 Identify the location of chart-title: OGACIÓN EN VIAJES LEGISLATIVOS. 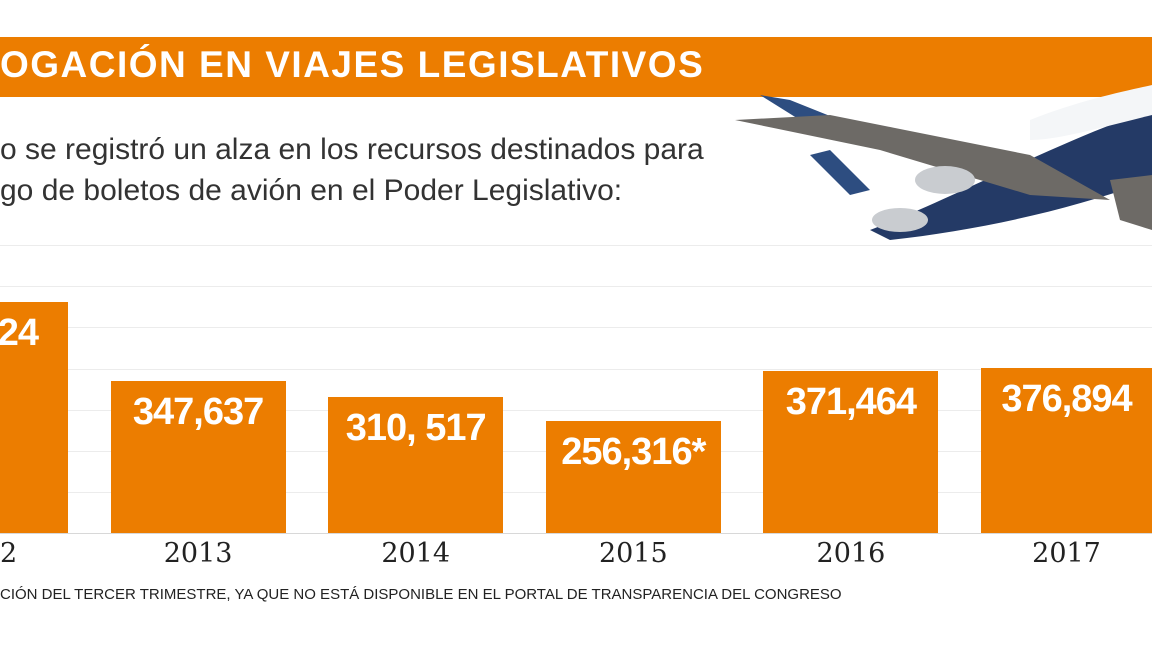
(352, 64).